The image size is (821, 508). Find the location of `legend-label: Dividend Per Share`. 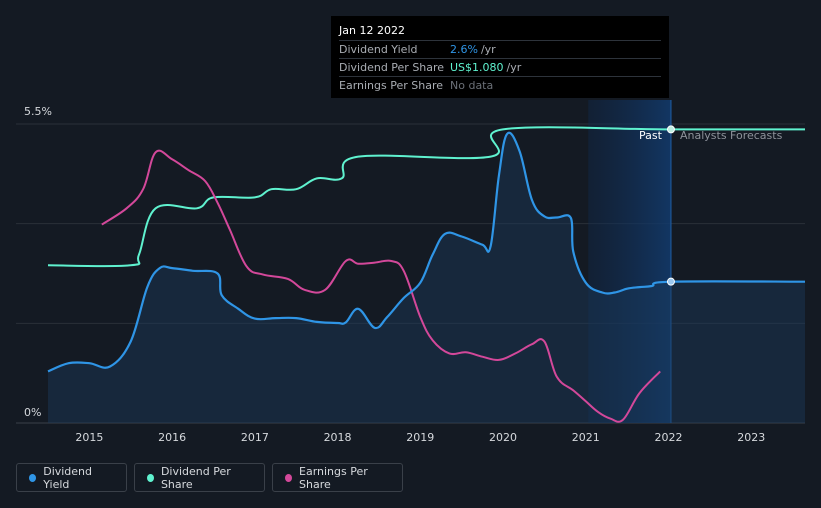

legend-label: Dividend Per Share is located at coordinates (195, 477).